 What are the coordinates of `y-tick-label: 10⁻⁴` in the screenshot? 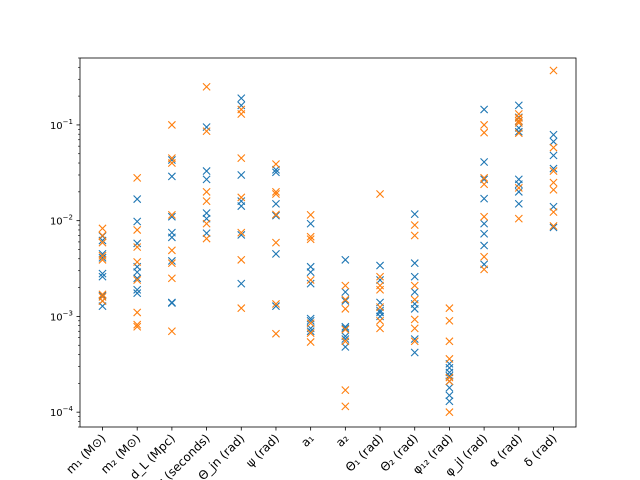 It's located at (62, 412).